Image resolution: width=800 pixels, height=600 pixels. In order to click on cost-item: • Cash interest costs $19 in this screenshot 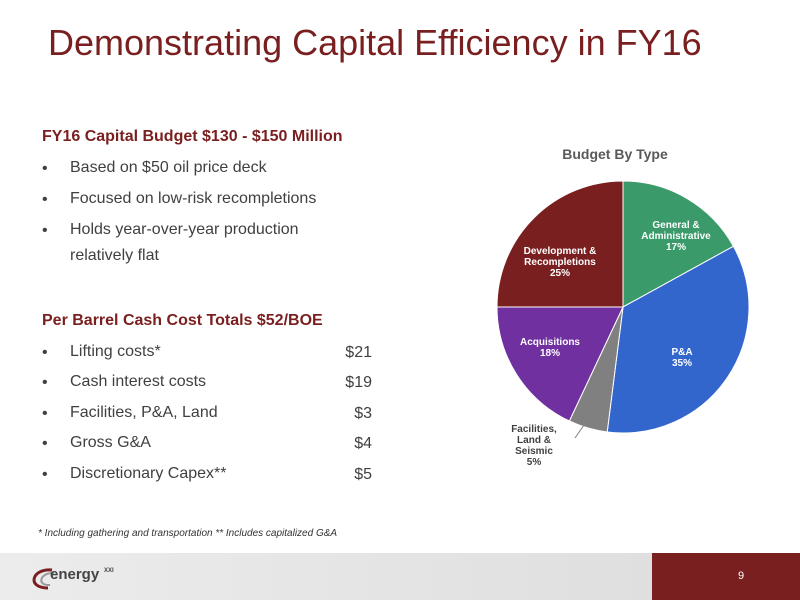, I will do `click(207, 386)`.